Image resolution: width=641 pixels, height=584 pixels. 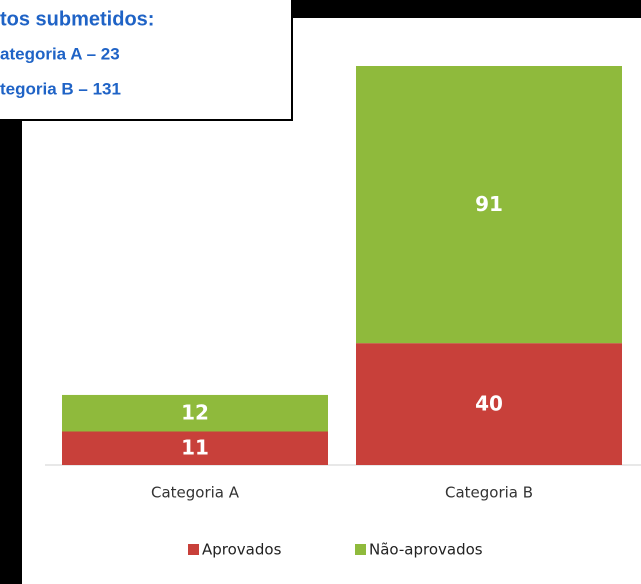 I want to click on data-label: 12, so click(x=195, y=413).